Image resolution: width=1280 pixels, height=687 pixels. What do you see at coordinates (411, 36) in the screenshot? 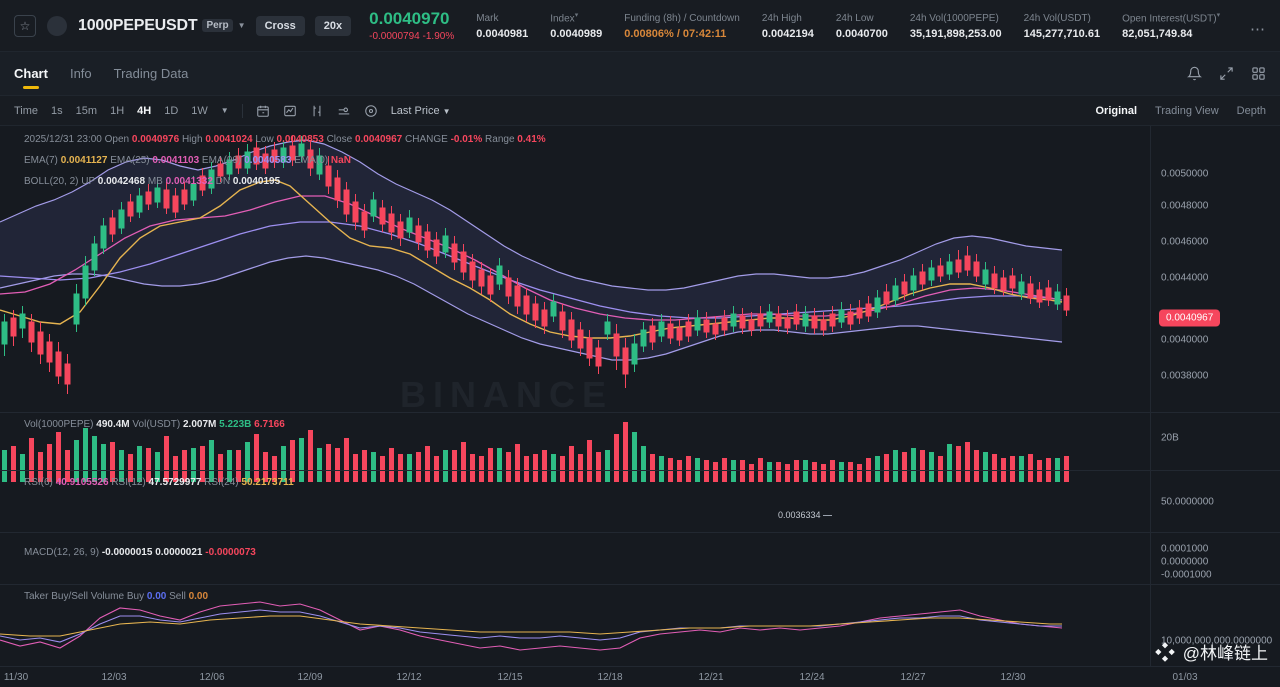
I see `price-change-value: -0.0000794 -1.90%` at bounding box center [411, 36].